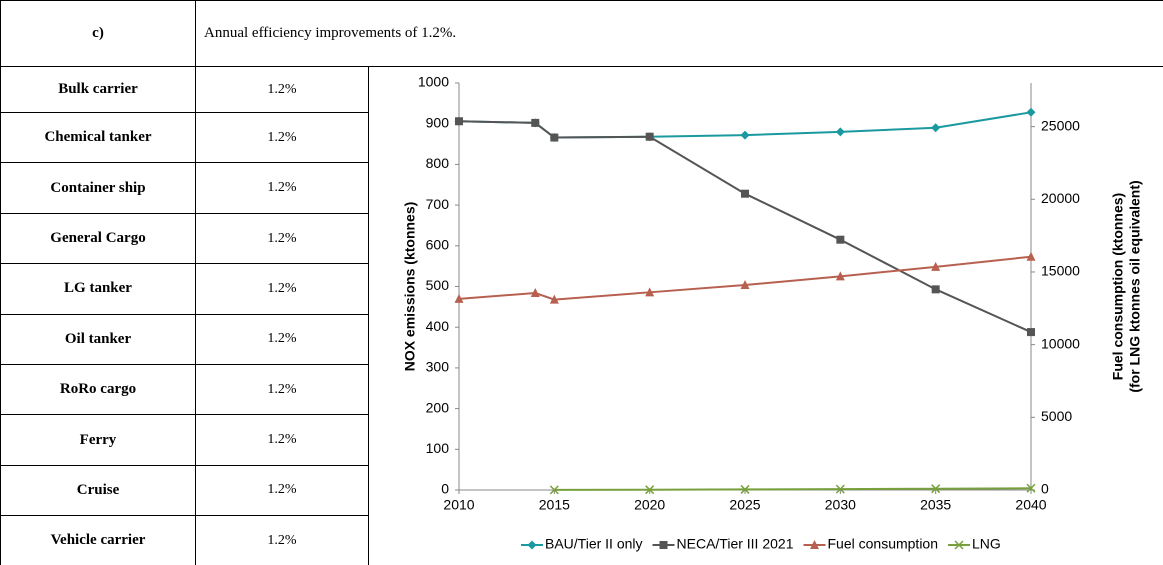  Describe the element at coordinates (581, 138) in the screenshot. I see `table-row: Chemical tanker 1.2%` at that location.